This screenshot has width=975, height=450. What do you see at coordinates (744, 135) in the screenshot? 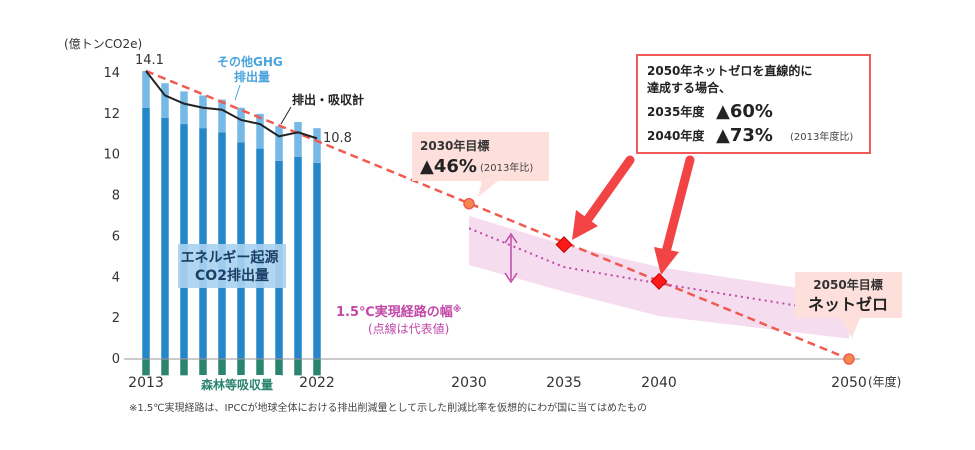
I see `callout-straight-row2-value: ▲73%` at bounding box center [744, 135].